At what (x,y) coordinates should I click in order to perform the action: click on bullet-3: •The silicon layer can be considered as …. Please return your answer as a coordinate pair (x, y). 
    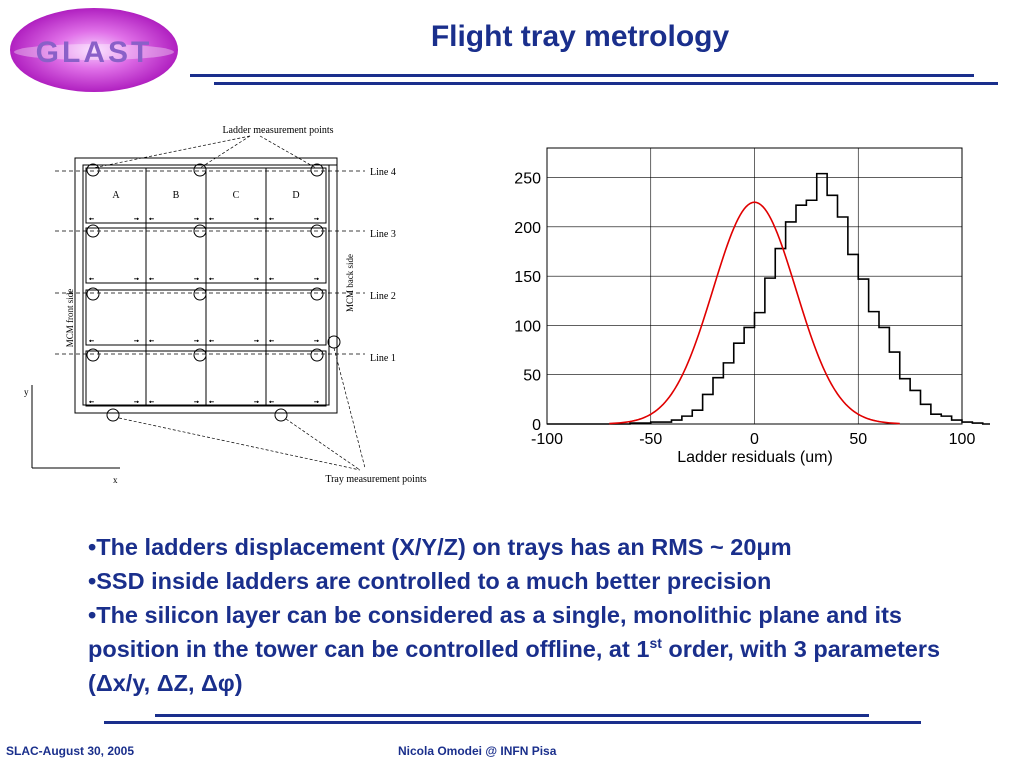
    Looking at the image, I should click on (514, 649).